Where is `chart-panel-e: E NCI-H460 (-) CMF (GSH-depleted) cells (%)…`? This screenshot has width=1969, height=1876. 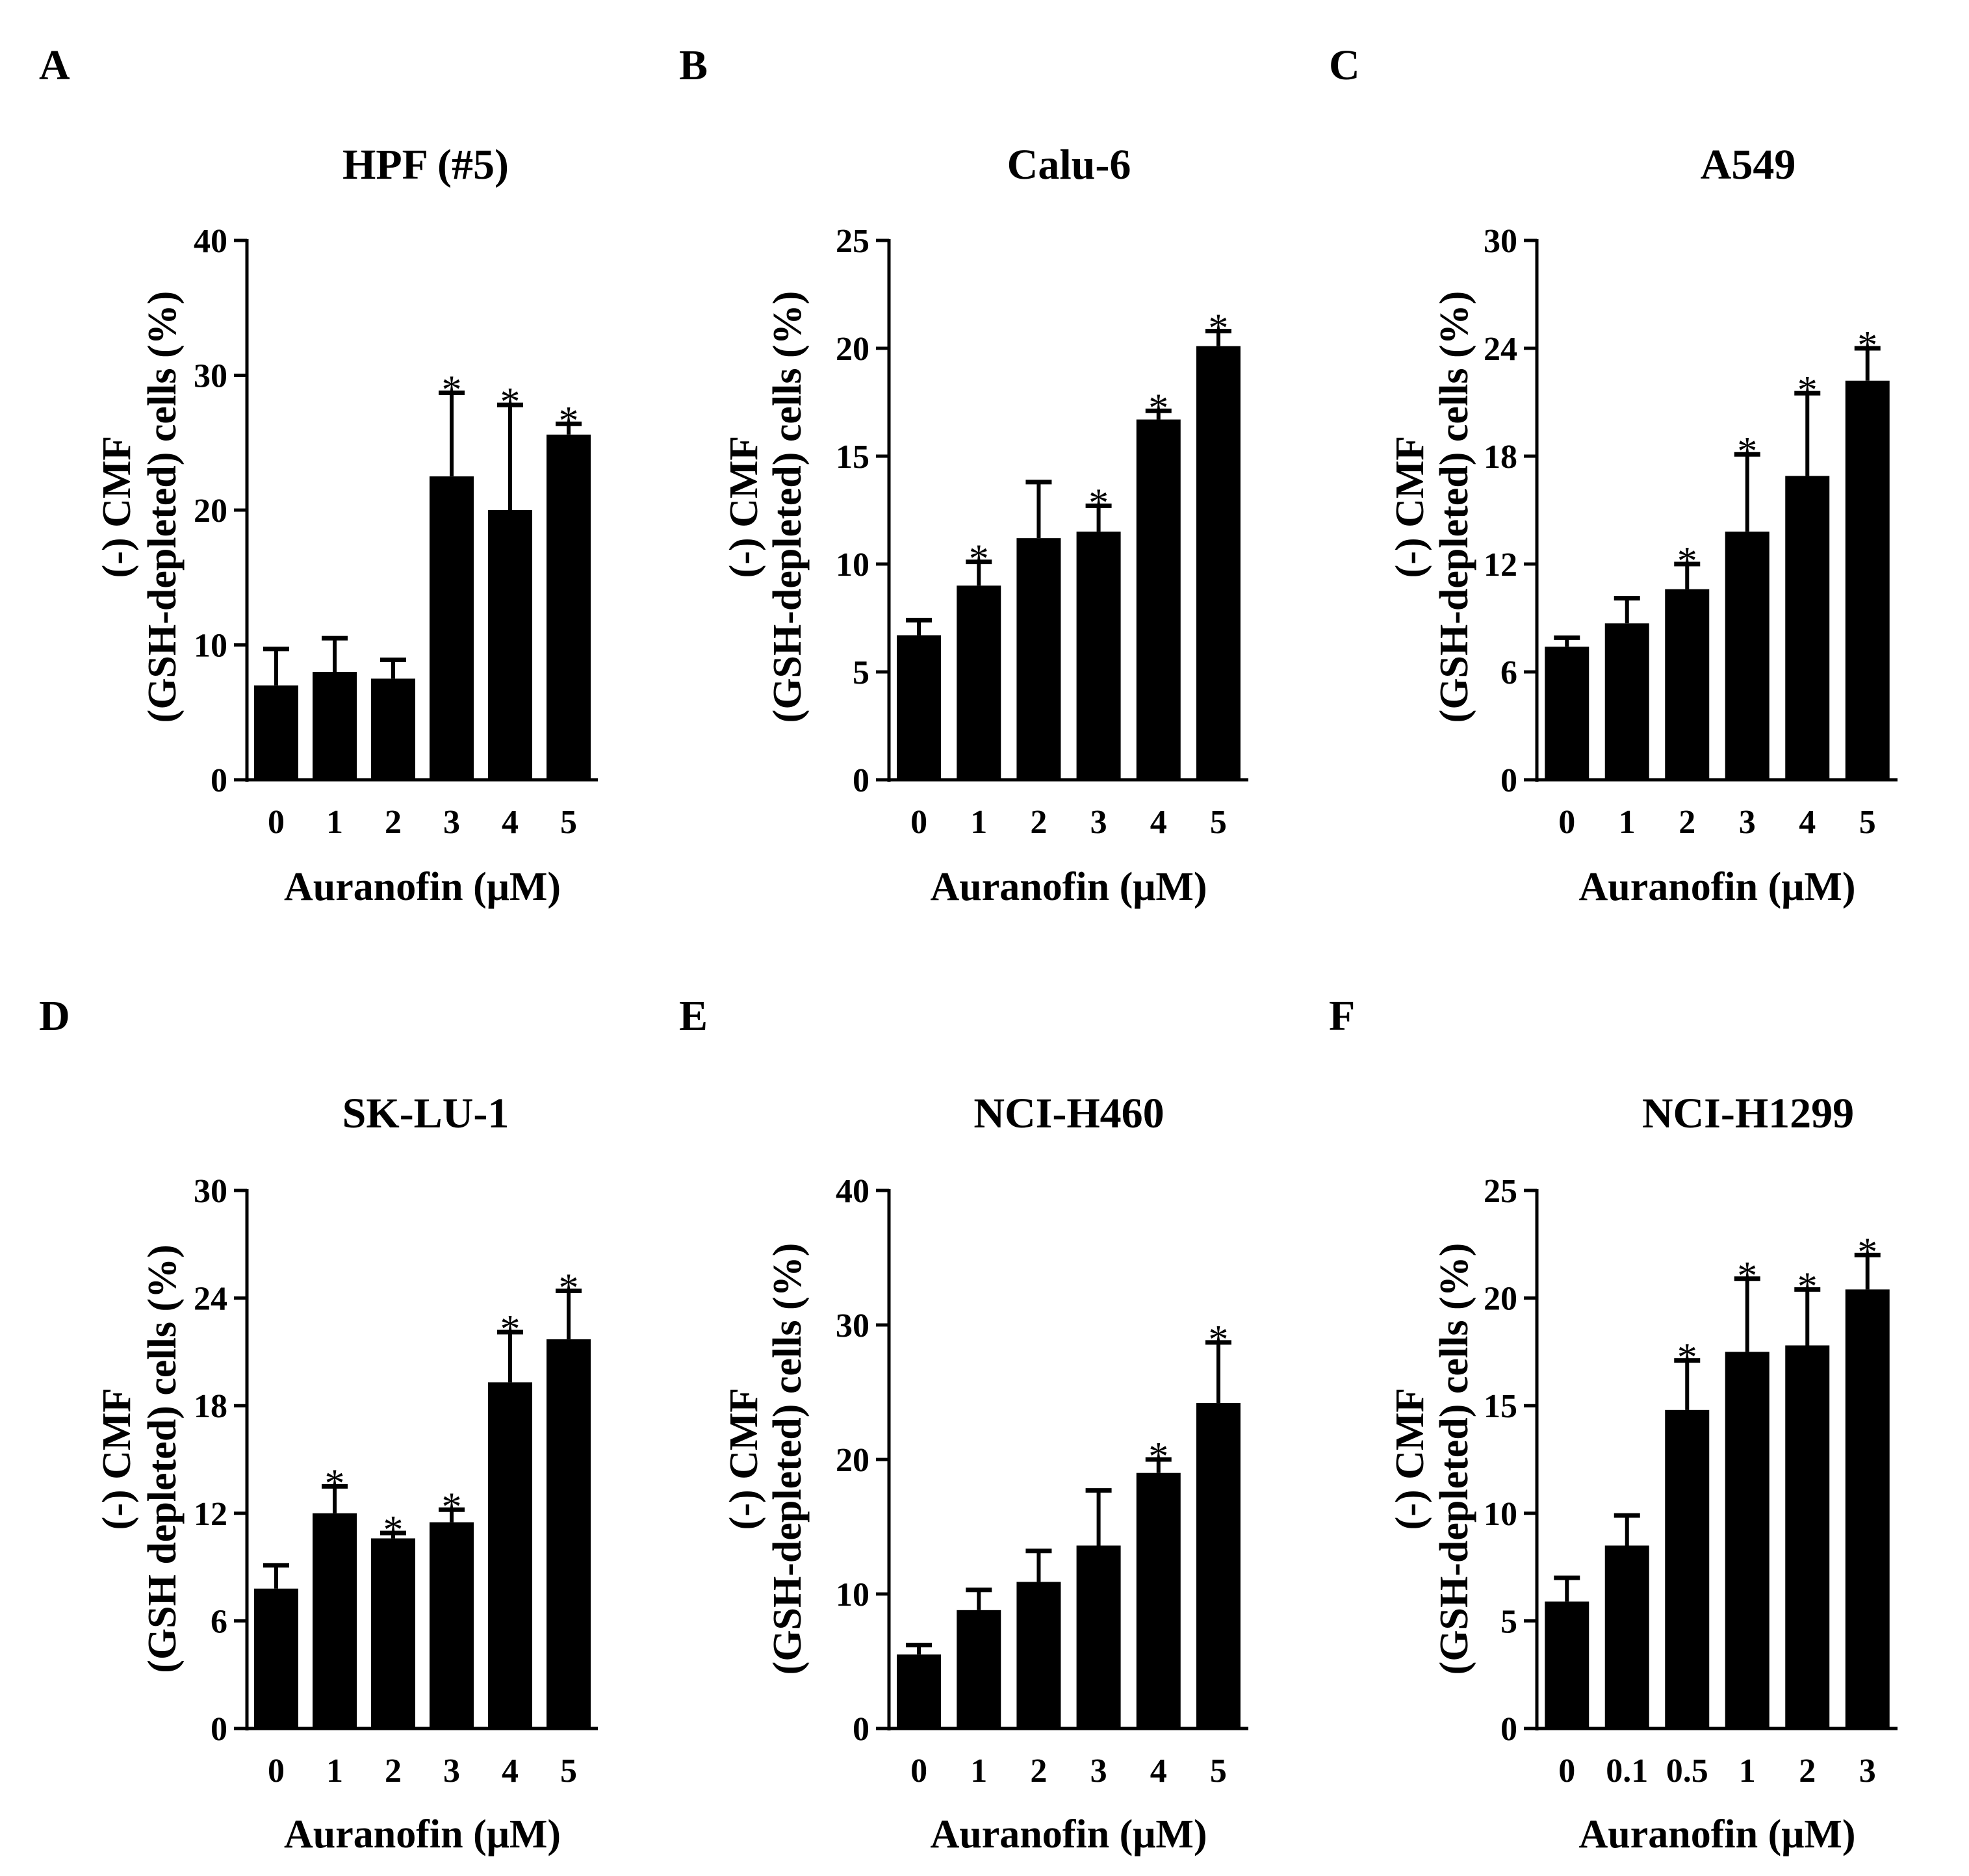 chart-panel-e: E NCI-H460 (-) CMF (GSH-depleted) cells (%)… is located at coordinates (963, 1424).